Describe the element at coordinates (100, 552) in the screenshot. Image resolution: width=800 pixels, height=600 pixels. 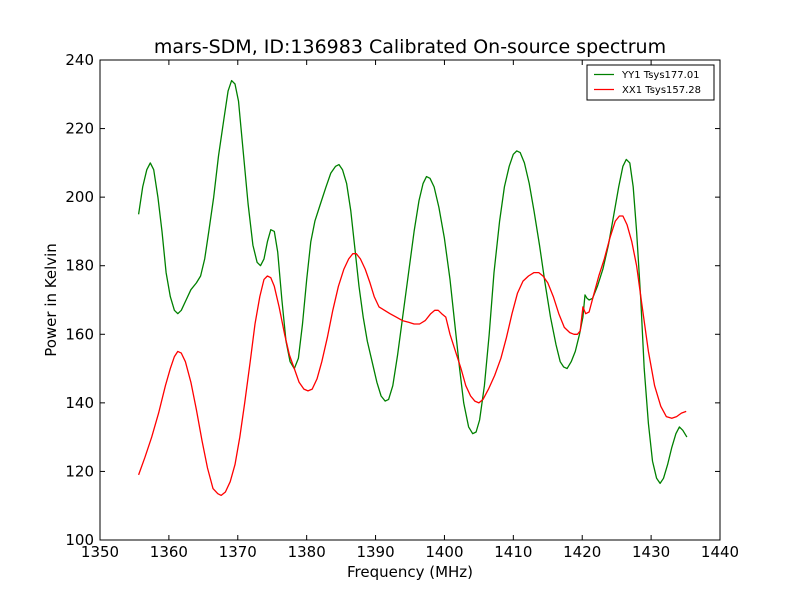
I see `x-tick-label: 1350` at that location.